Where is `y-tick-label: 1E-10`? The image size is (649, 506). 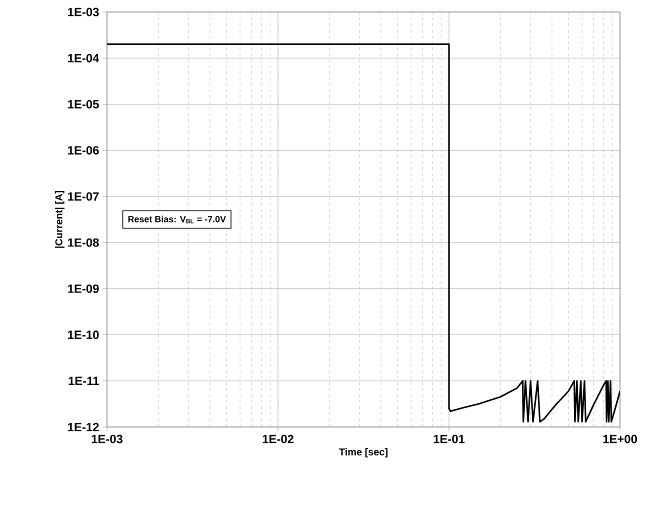
y-tick-label: 1E-10 is located at coordinates (83, 335).